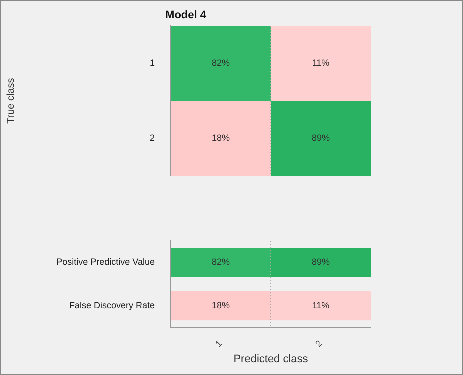  I want to click on y-tick-label: Positive Predictive Value, so click(105, 262).